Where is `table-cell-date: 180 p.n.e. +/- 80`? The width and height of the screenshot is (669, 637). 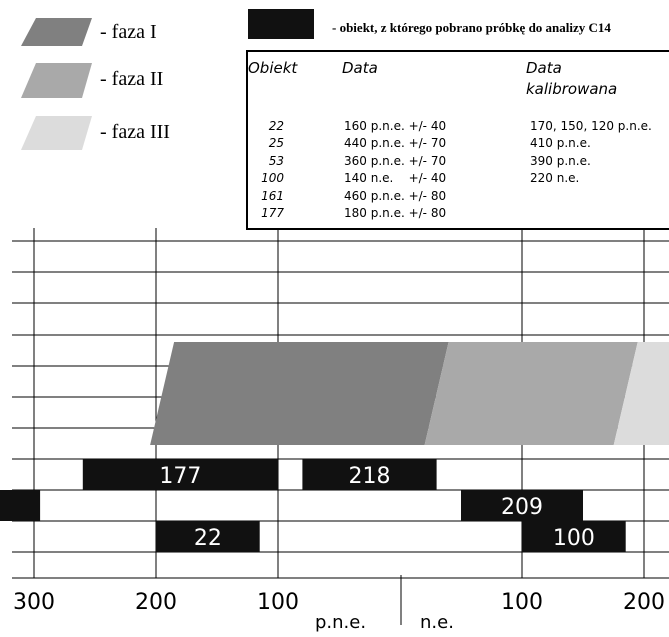 table-cell-date: 180 p.n.e. +/- 80 is located at coordinates (395, 213).